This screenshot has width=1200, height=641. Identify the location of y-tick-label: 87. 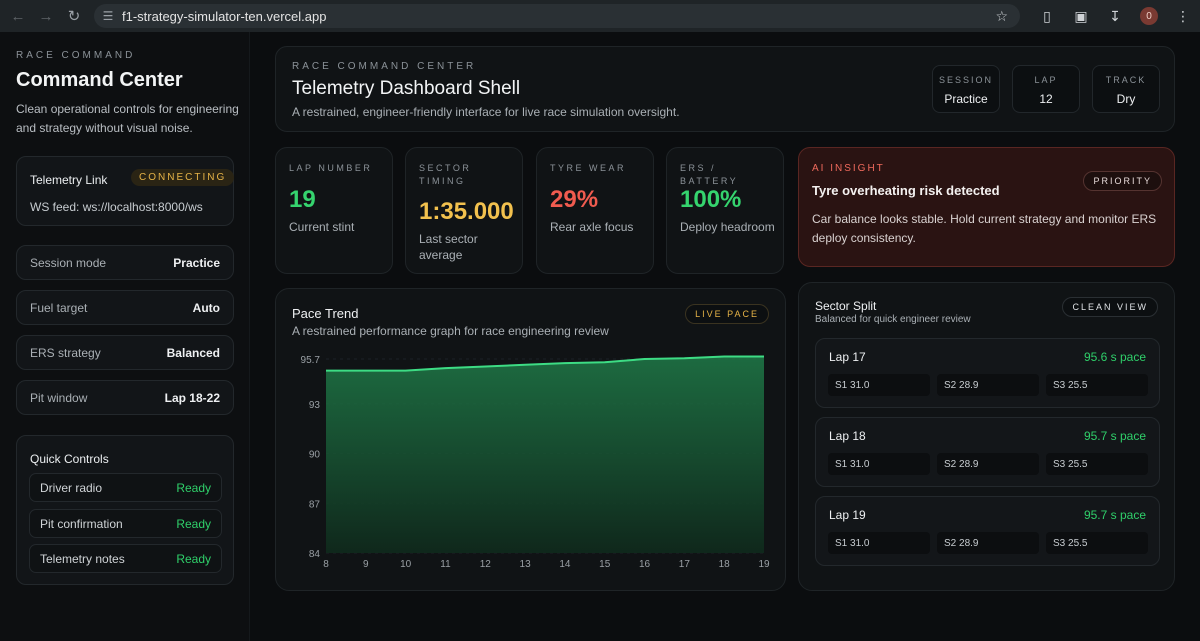
(315, 504).